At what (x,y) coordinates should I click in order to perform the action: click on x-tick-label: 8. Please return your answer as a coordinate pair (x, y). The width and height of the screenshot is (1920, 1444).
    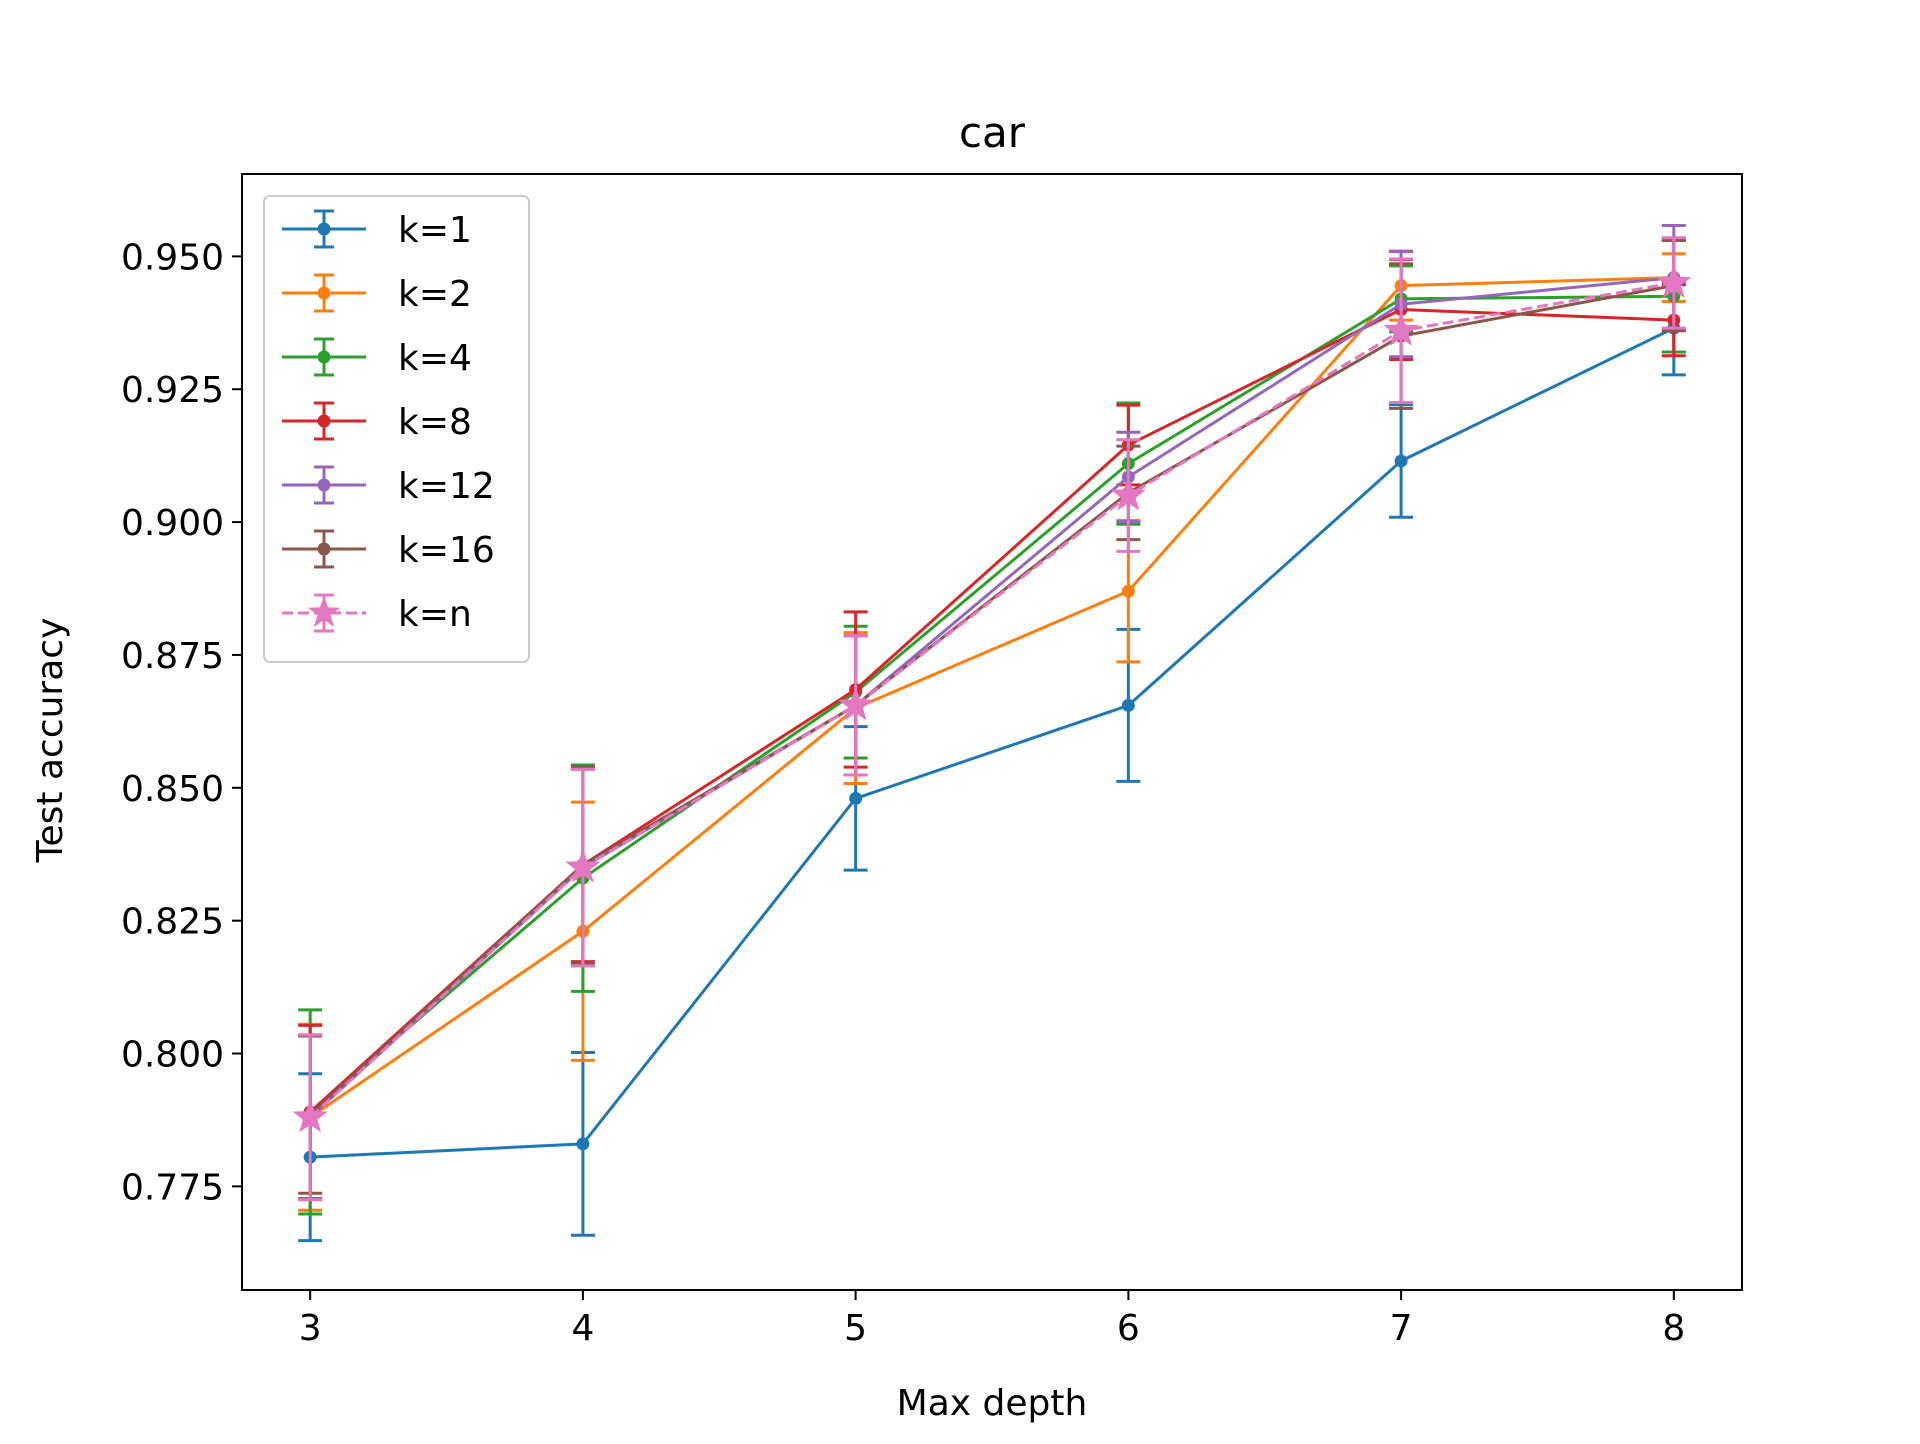
    Looking at the image, I should click on (1673, 1328).